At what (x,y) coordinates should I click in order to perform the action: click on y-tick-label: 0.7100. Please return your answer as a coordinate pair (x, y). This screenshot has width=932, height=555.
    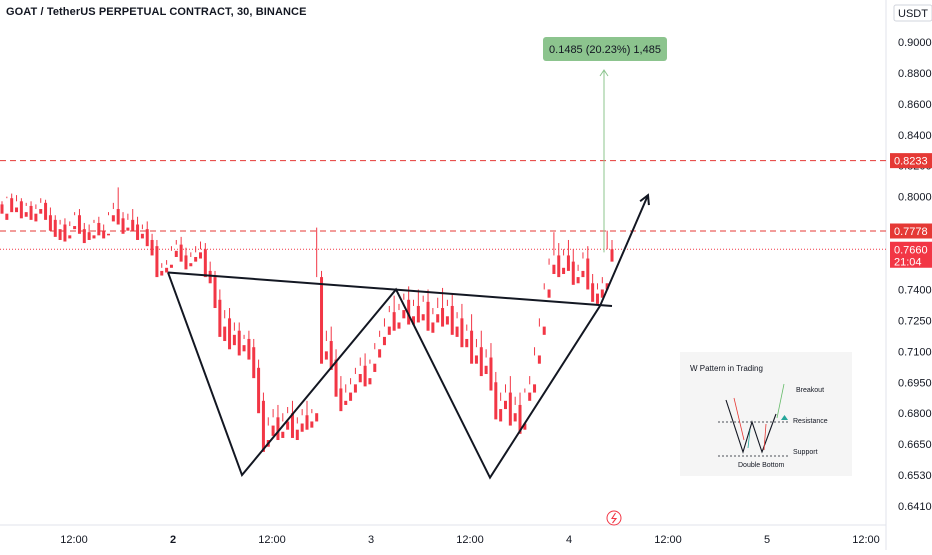
    Looking at the image, I should click on (915, 352).